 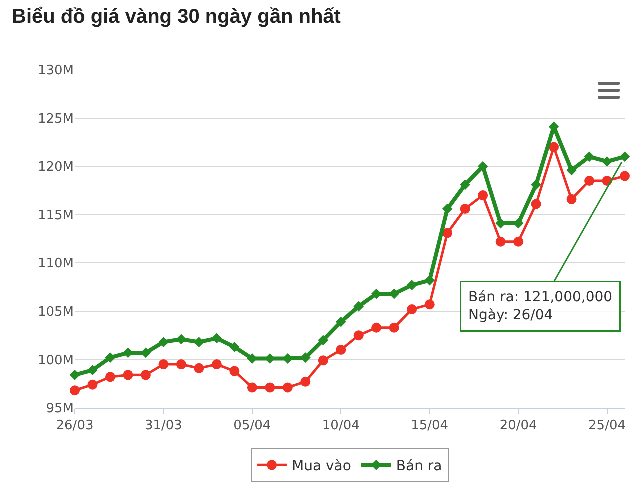 What do you see at coordinates (56, 71) in the screenshot?
I see `y-tick-label: 130M` at bounding box center [56, 71].